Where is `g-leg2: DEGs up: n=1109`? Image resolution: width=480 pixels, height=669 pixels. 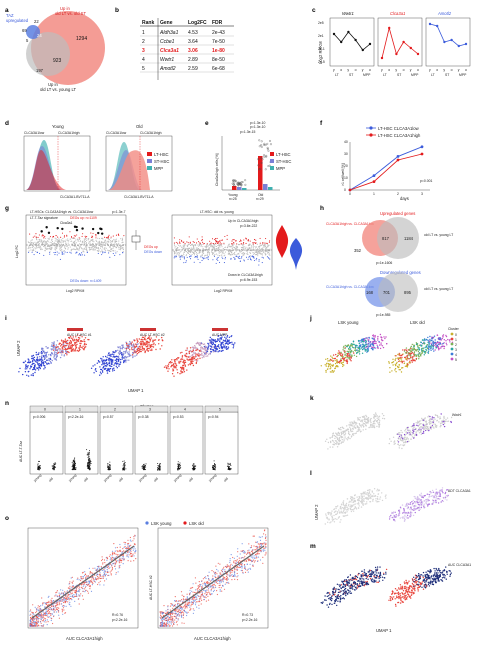 g-leg2: DEGs up: n=1109 is located at coordinates (83, 218).